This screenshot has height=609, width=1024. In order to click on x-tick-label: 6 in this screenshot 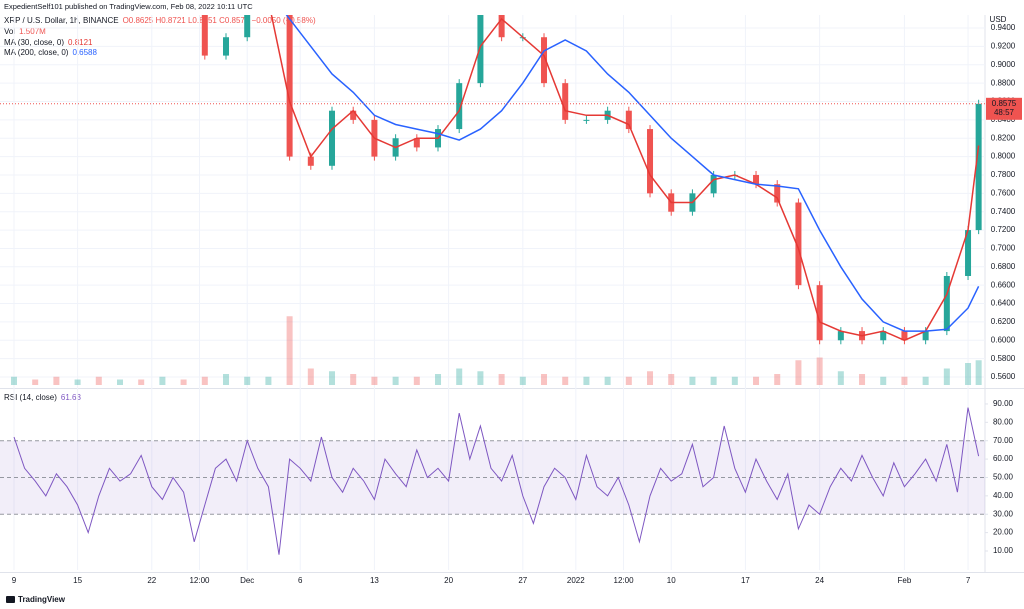, I will do `click(300, 580)`.